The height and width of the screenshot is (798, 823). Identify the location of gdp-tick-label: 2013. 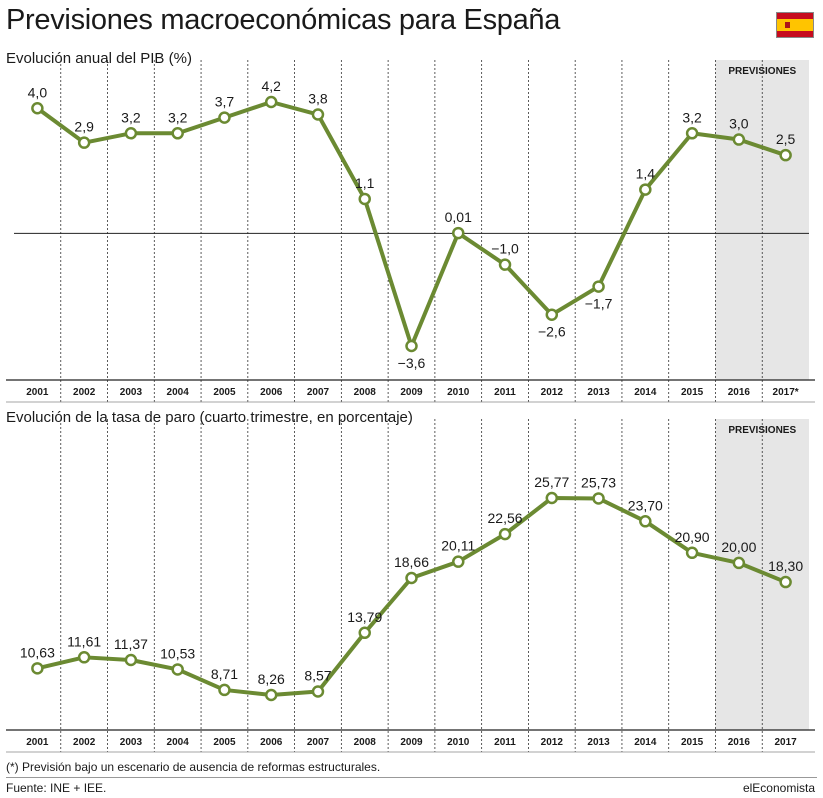
(598, 392).